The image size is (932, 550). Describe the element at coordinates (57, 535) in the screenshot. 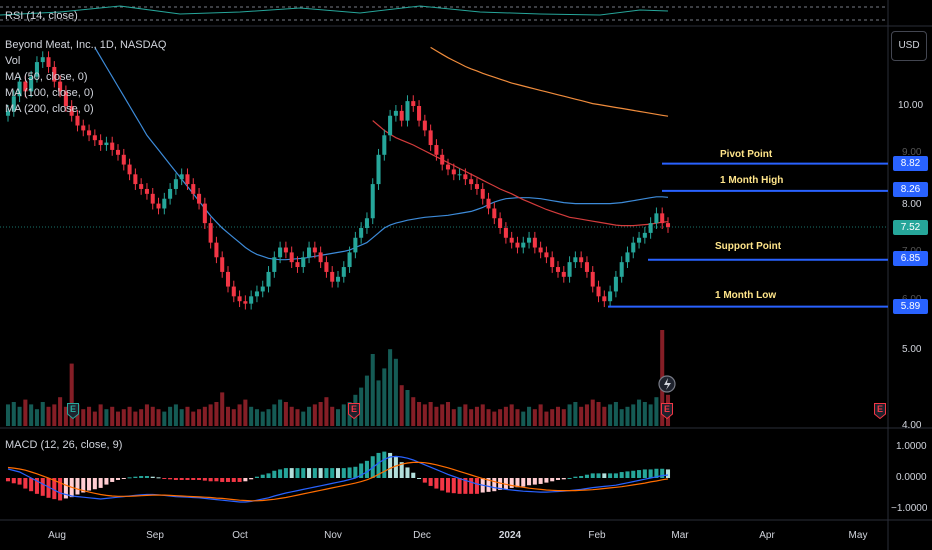

I see `x-tick-aug: Aug` at that location.